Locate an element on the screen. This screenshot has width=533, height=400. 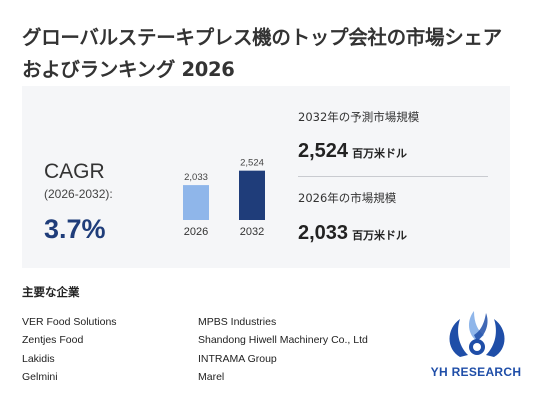
company-item: MPBS Industries is located at coordinates (237, 322).